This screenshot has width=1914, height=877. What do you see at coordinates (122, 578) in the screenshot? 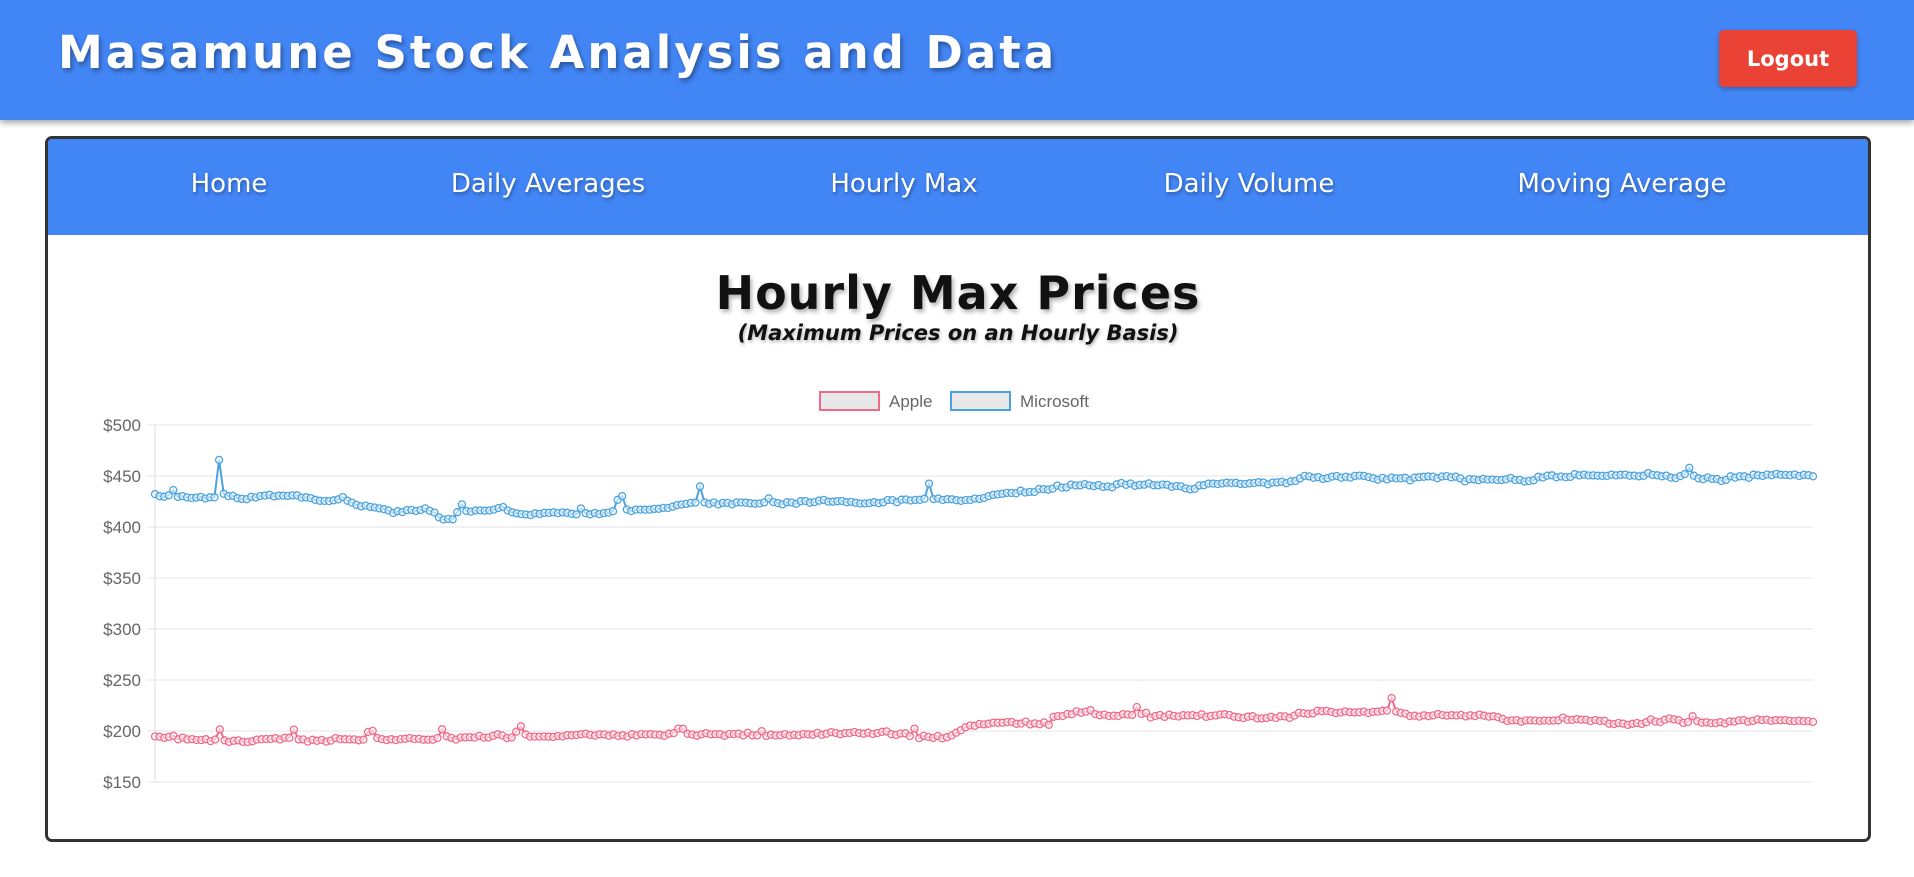
I see `y-tick-label: $350` at bounding box center [122, 578].